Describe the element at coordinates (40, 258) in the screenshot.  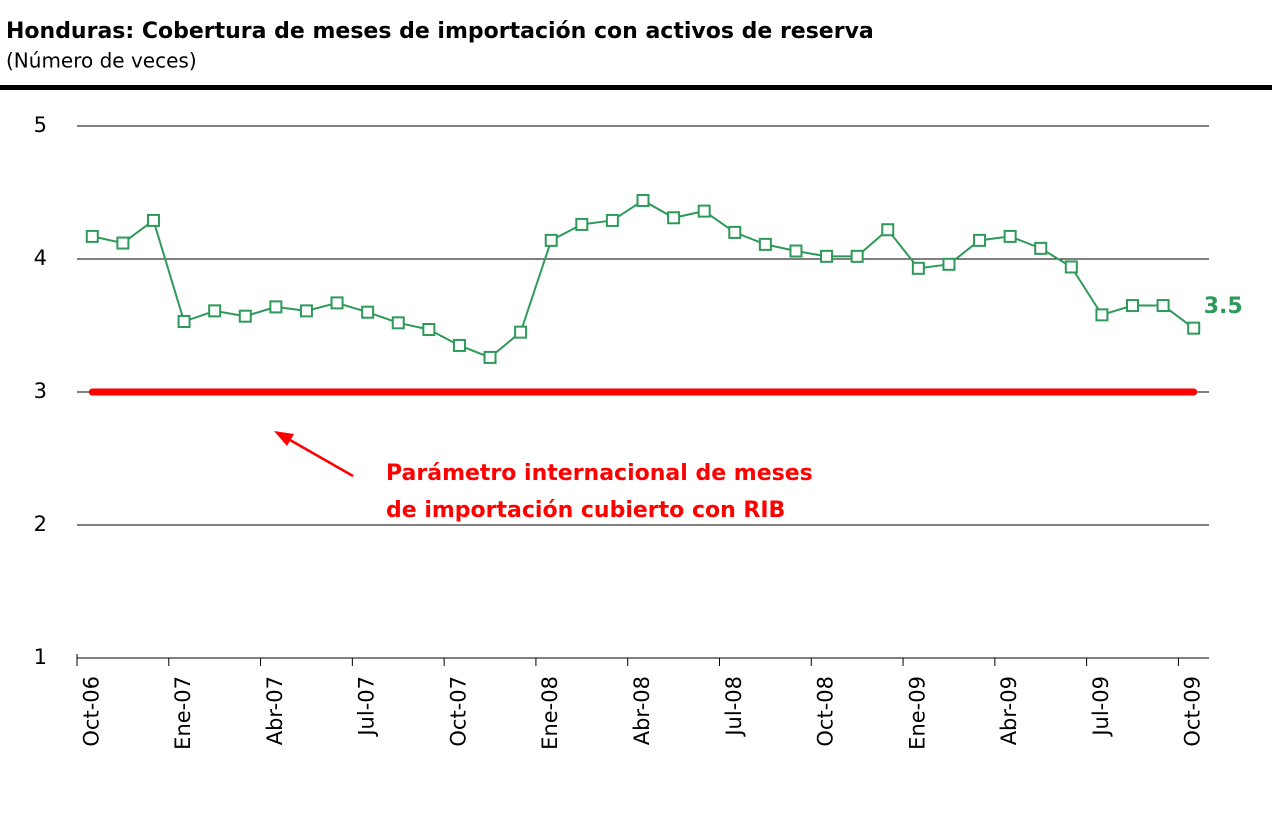
I see `y-tick-label: 4` at that location.